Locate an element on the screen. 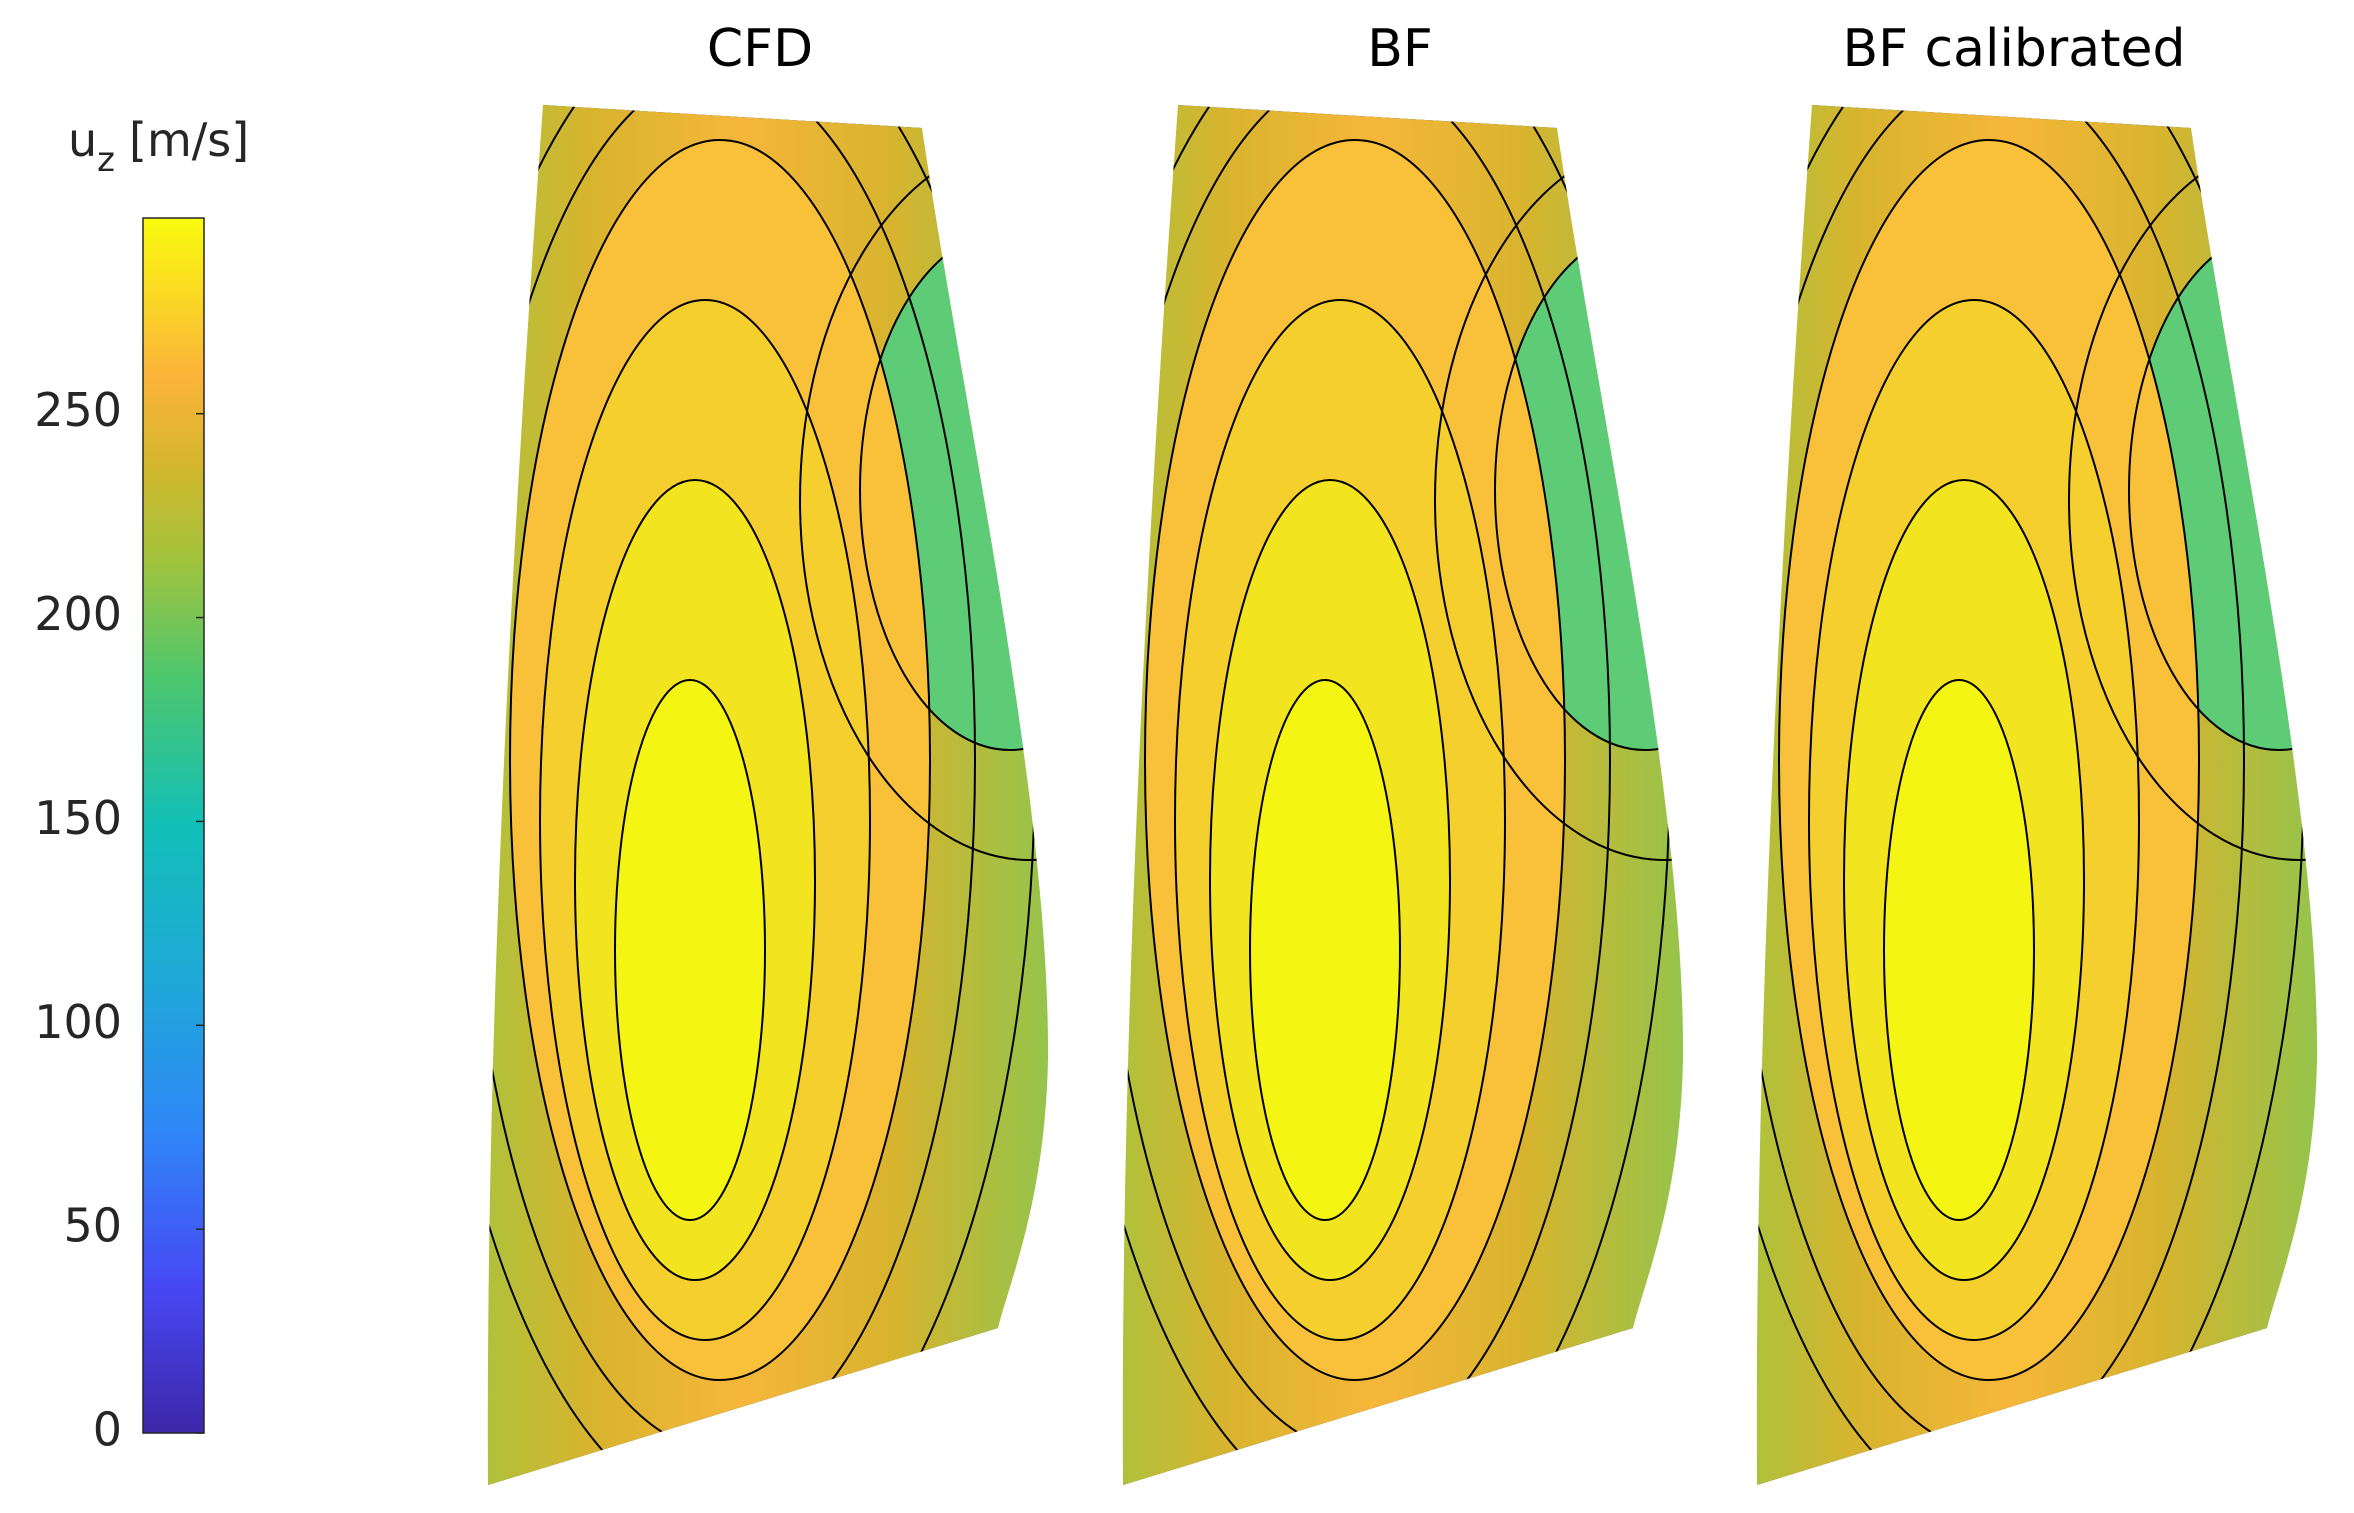  colorbar-label: uz [m/s] is located at coordinates (158, 146).